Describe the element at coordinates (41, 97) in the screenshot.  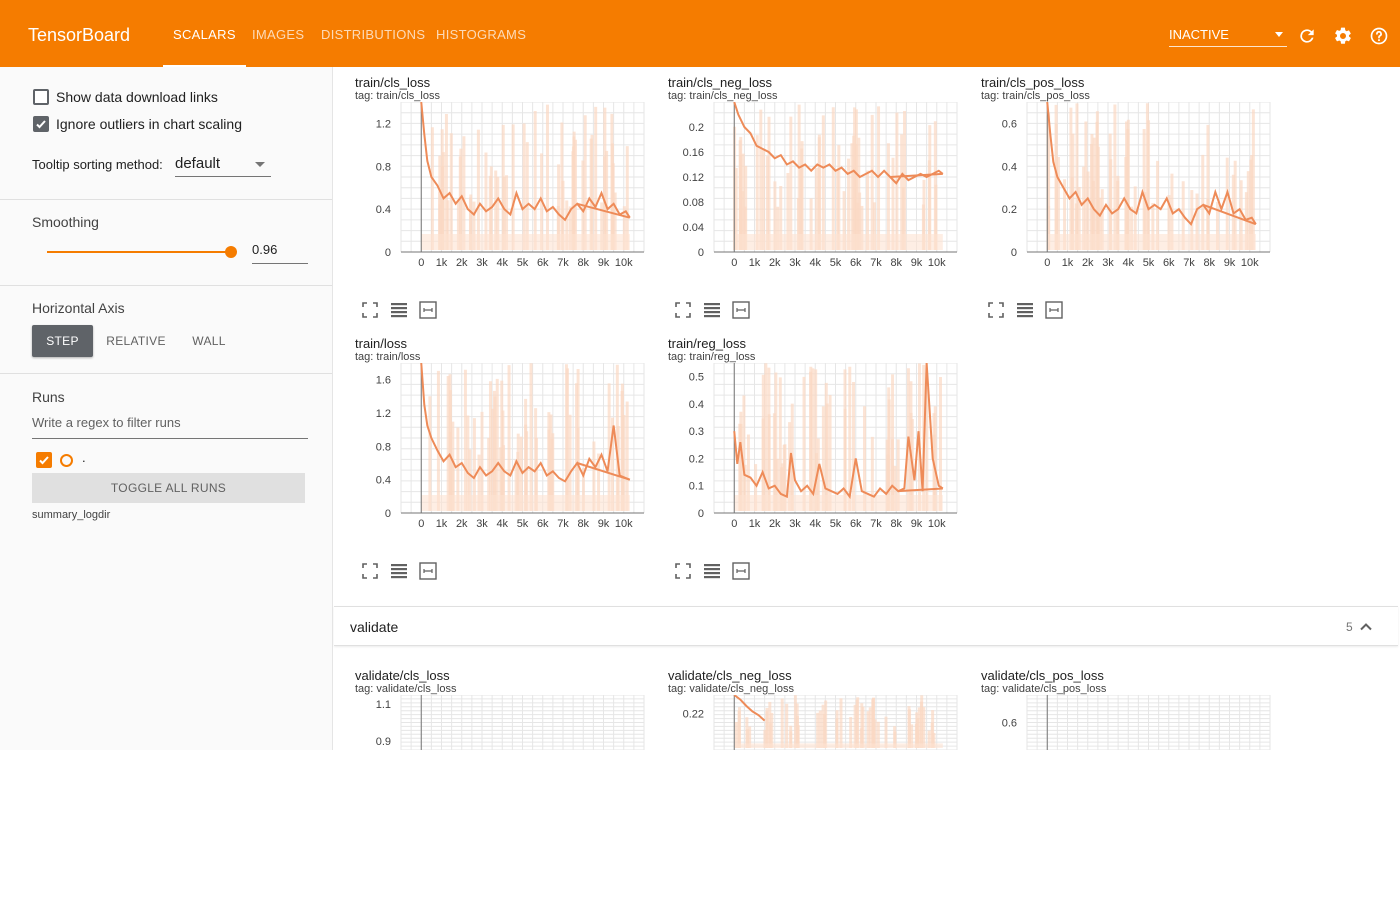
I see `show-download-links-checkbox` at that location.